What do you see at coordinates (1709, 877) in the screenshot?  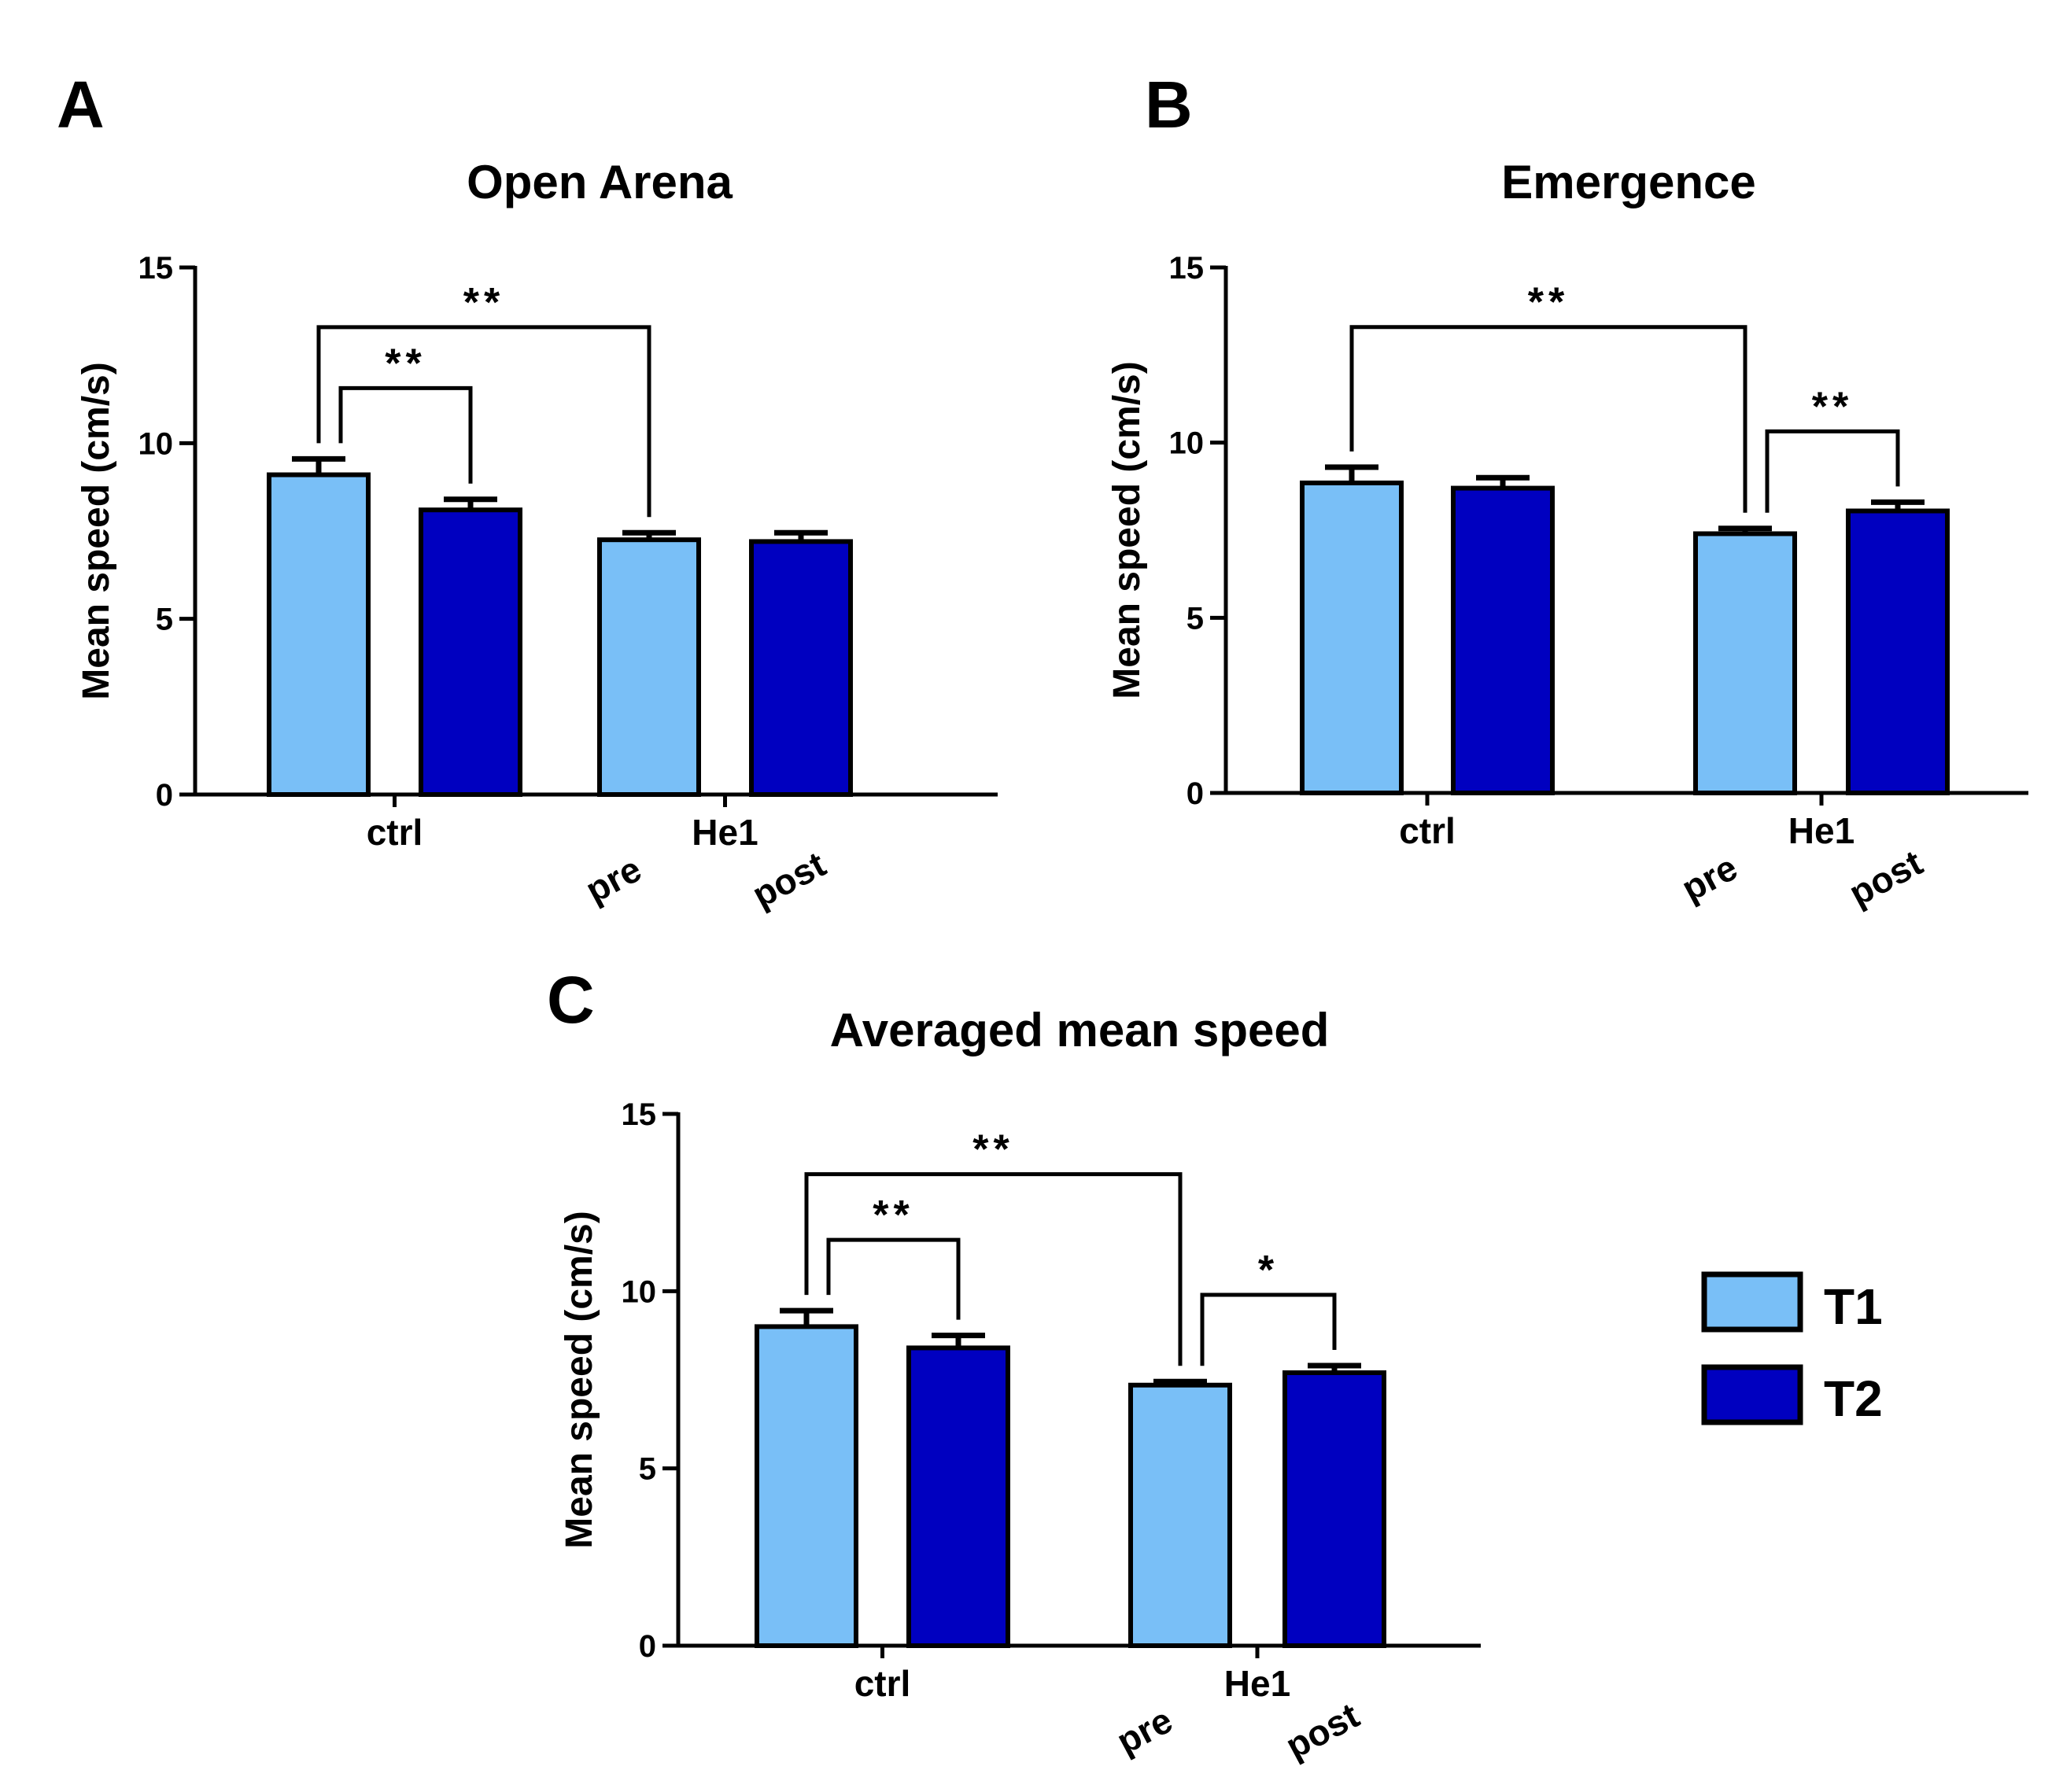 I see `x-sublabel-b-pre: pre` at bounding box center [1709, 877].